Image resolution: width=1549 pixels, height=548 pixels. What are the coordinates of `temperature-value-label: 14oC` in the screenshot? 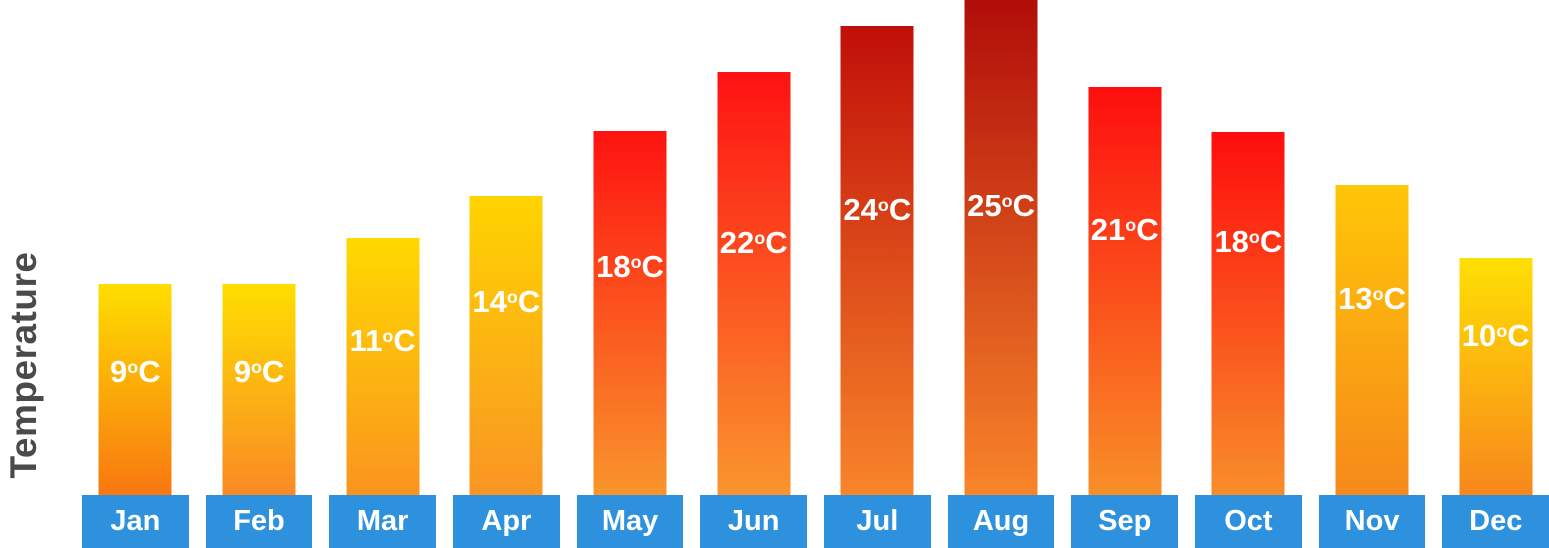 It's located at (506, 302).